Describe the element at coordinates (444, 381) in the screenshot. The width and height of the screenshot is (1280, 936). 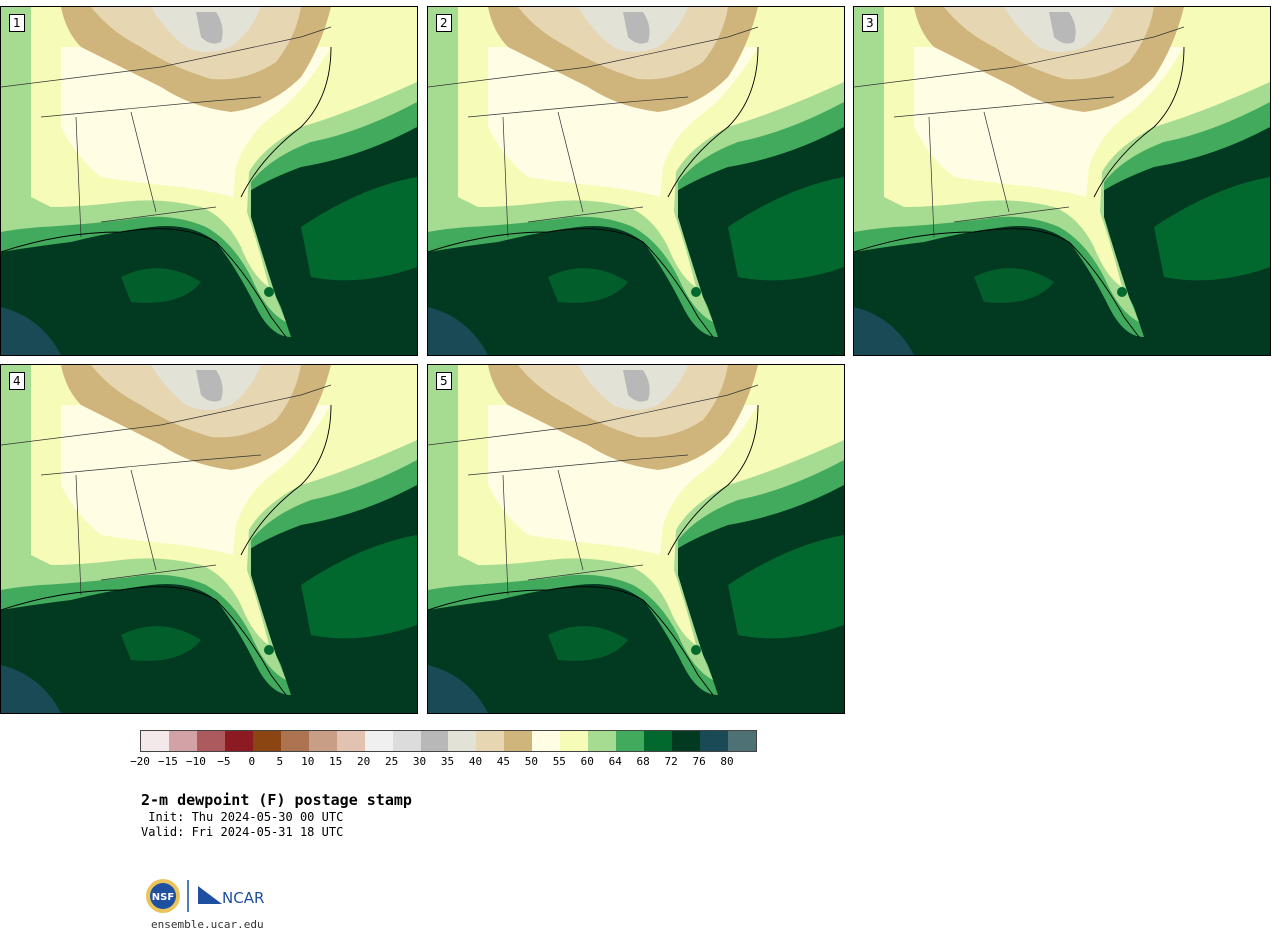
I see `member-label: 5` at that location.